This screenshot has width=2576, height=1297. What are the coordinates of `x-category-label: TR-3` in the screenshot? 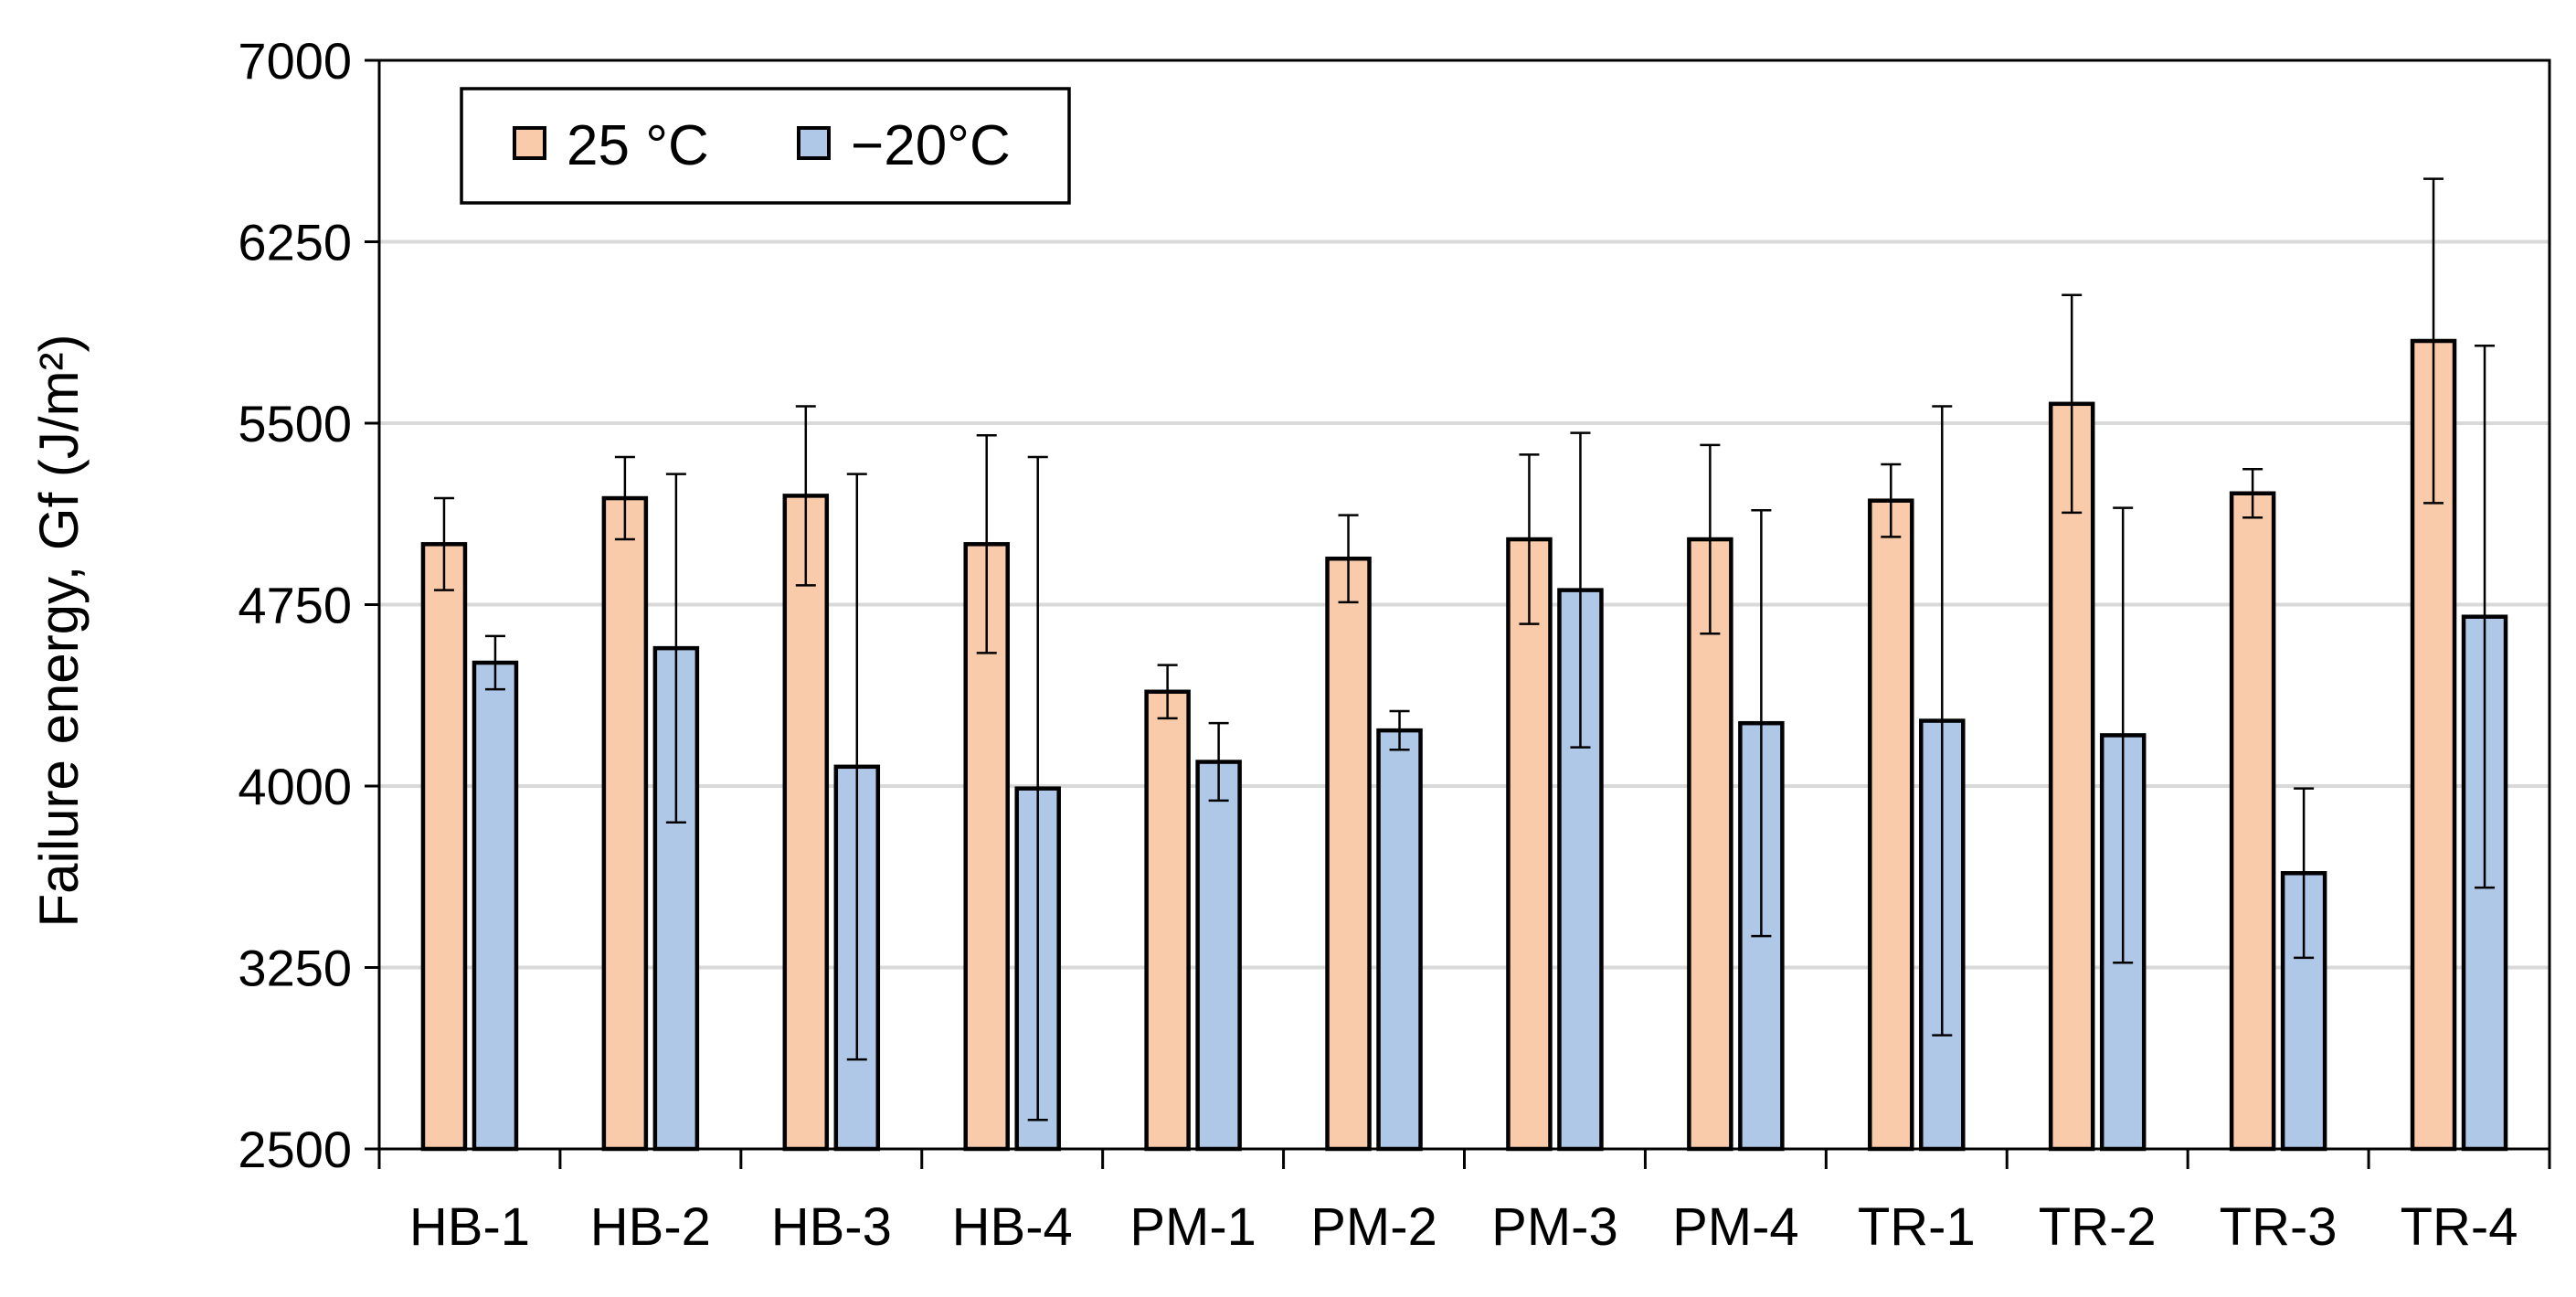 It's located at (2278, 1227).